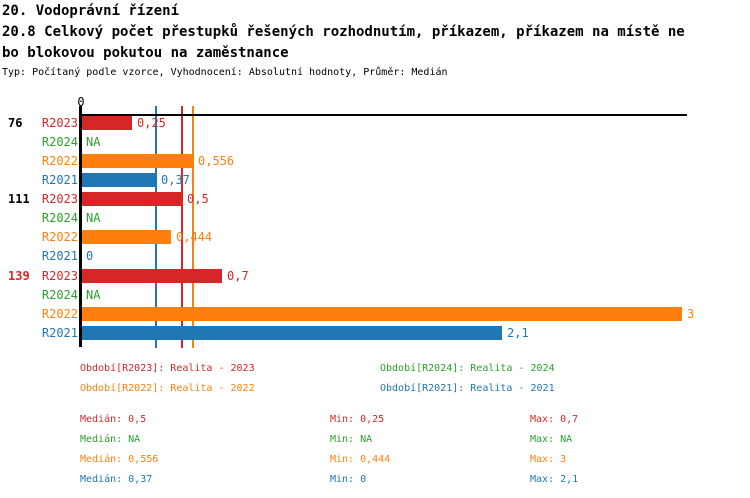 The image size is (750, 498). I want to click on stat-cell-R2022-2: Max: 3, so click(548, 459).